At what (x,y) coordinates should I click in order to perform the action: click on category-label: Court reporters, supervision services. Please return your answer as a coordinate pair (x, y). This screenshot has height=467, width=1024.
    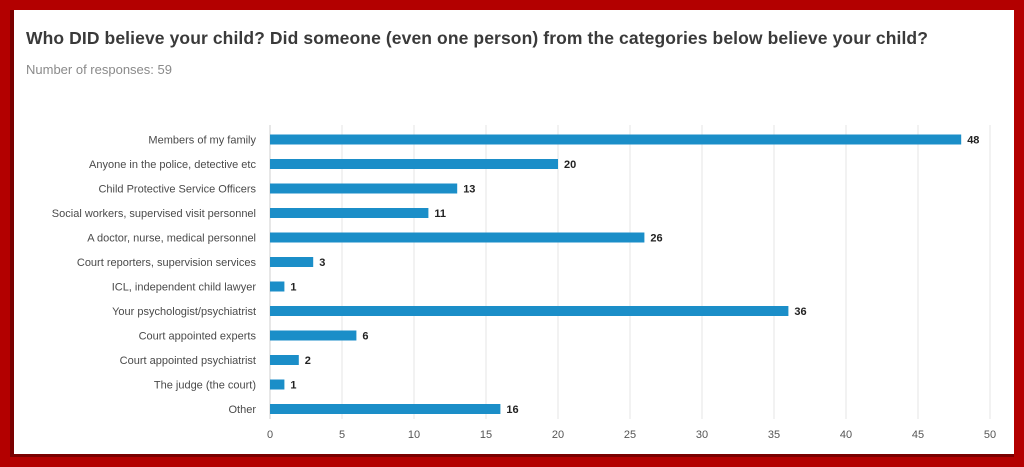
    Looking at the image, I should click on (167, 263).